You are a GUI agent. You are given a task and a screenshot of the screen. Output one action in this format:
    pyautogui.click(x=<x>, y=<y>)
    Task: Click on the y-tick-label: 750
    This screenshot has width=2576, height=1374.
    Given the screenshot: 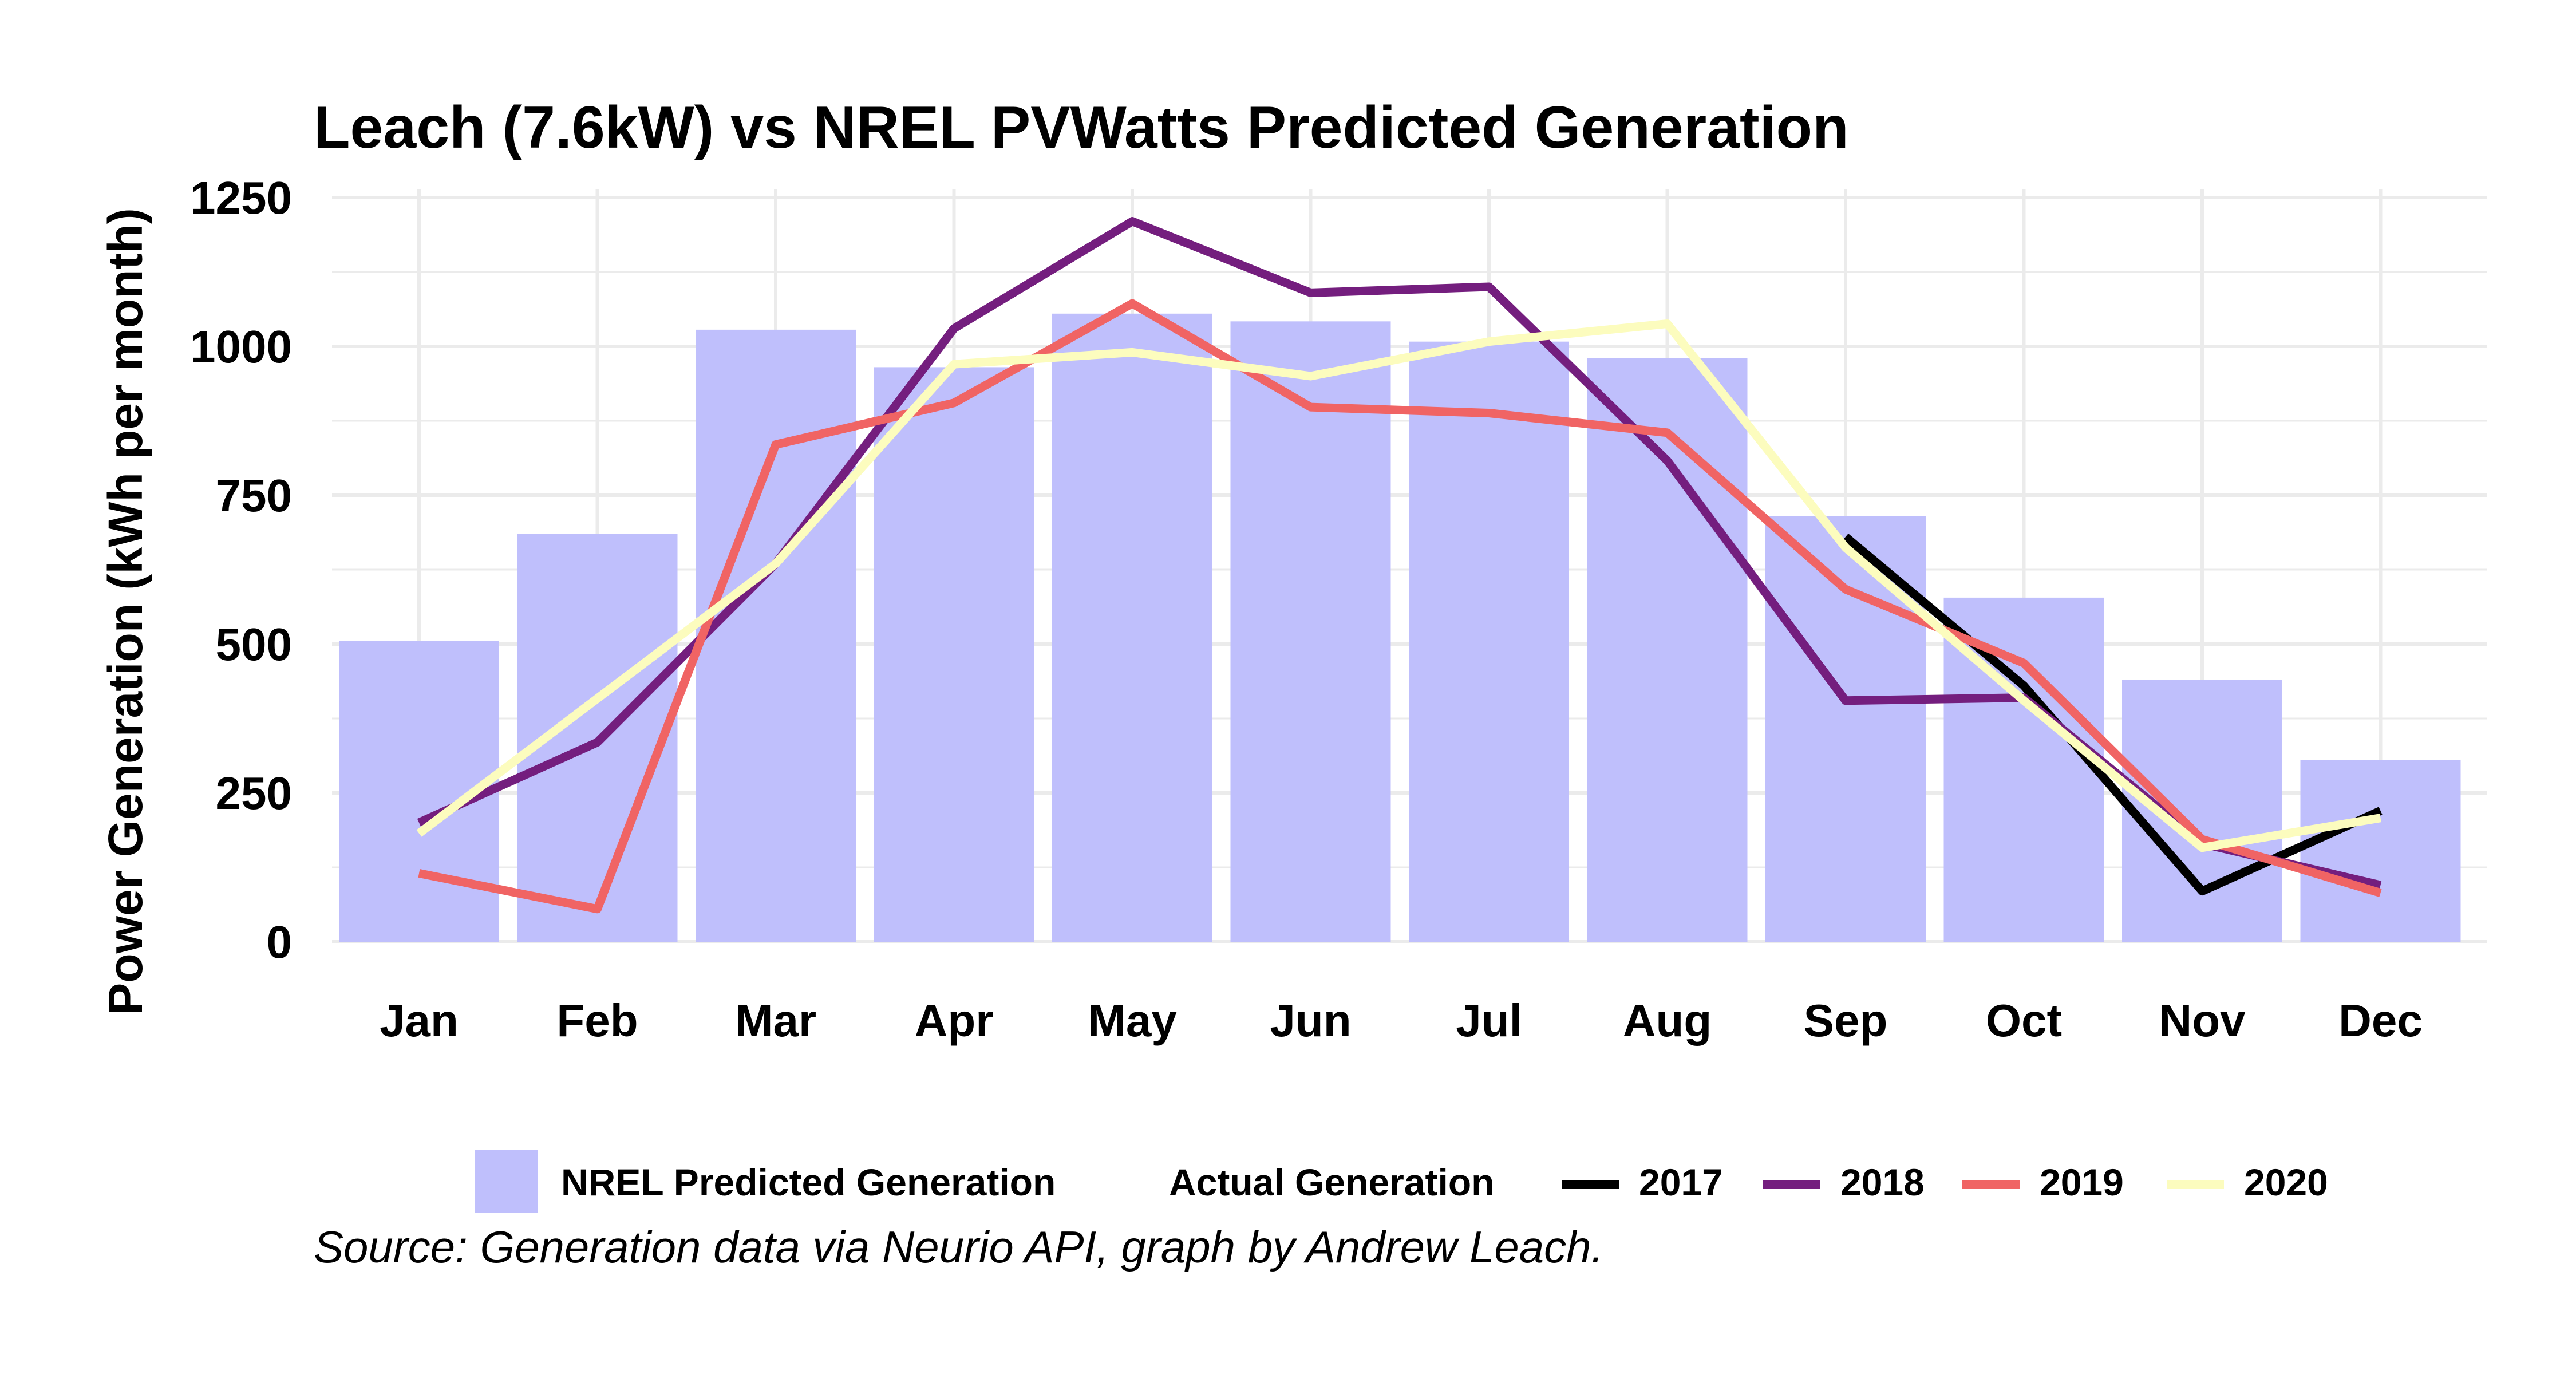 What is the action you would take?
    pyautogui.click(x=254, y=495)
    